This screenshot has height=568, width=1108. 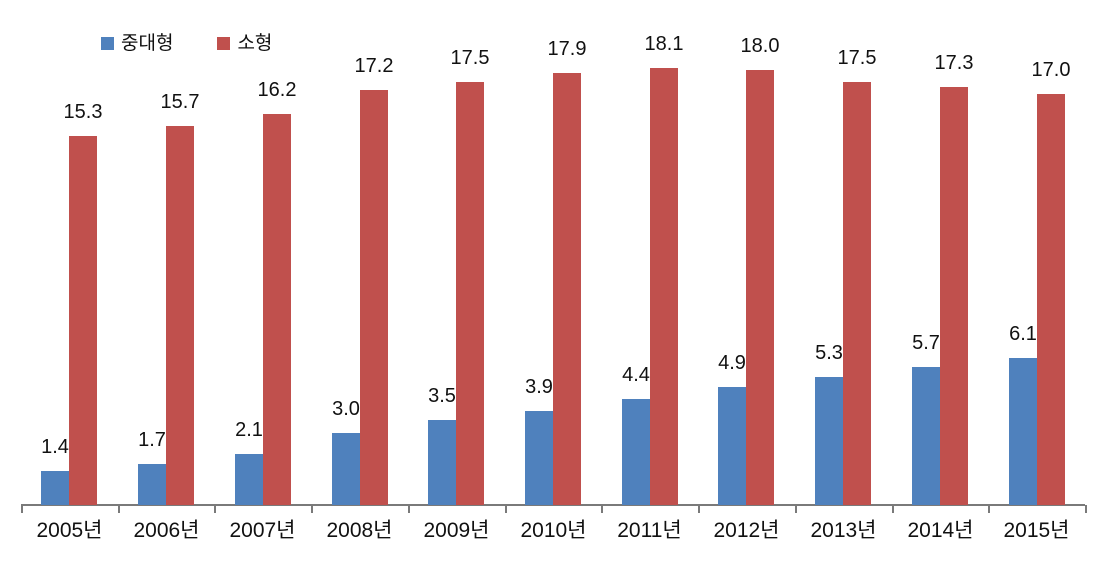 What do you see at coordinates (186, 43) in the screenshot?
I see `legend: 중대형 소형` at bounding box center [186, 43].